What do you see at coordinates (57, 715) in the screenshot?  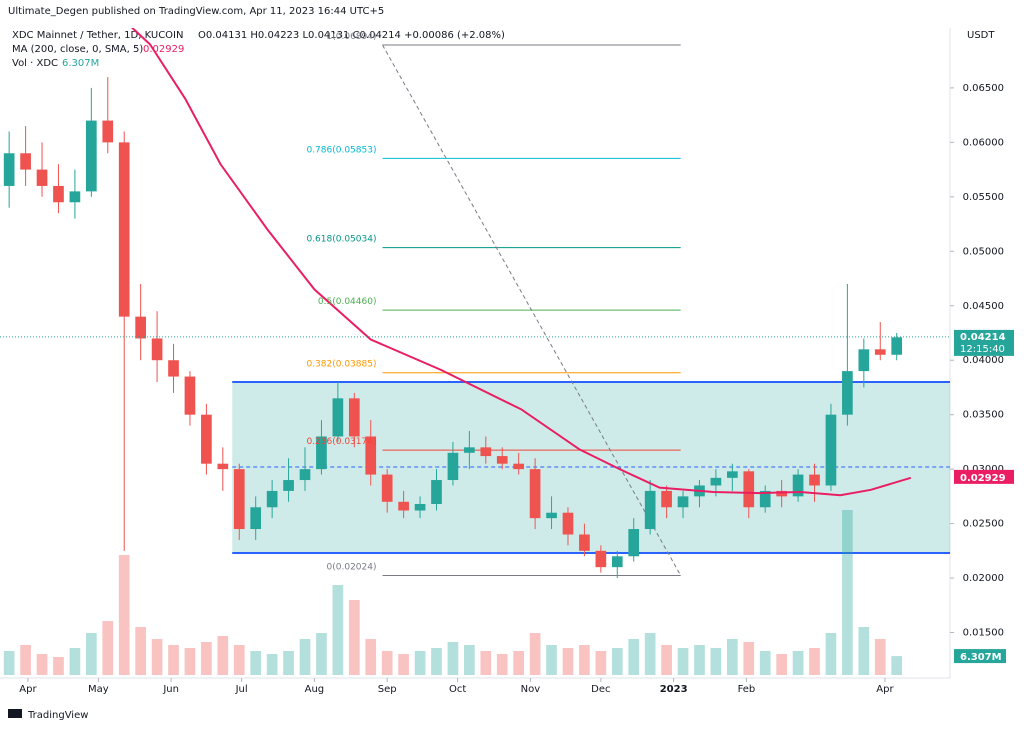 I see `brand: TradingView` at bounding box center [57, 715].